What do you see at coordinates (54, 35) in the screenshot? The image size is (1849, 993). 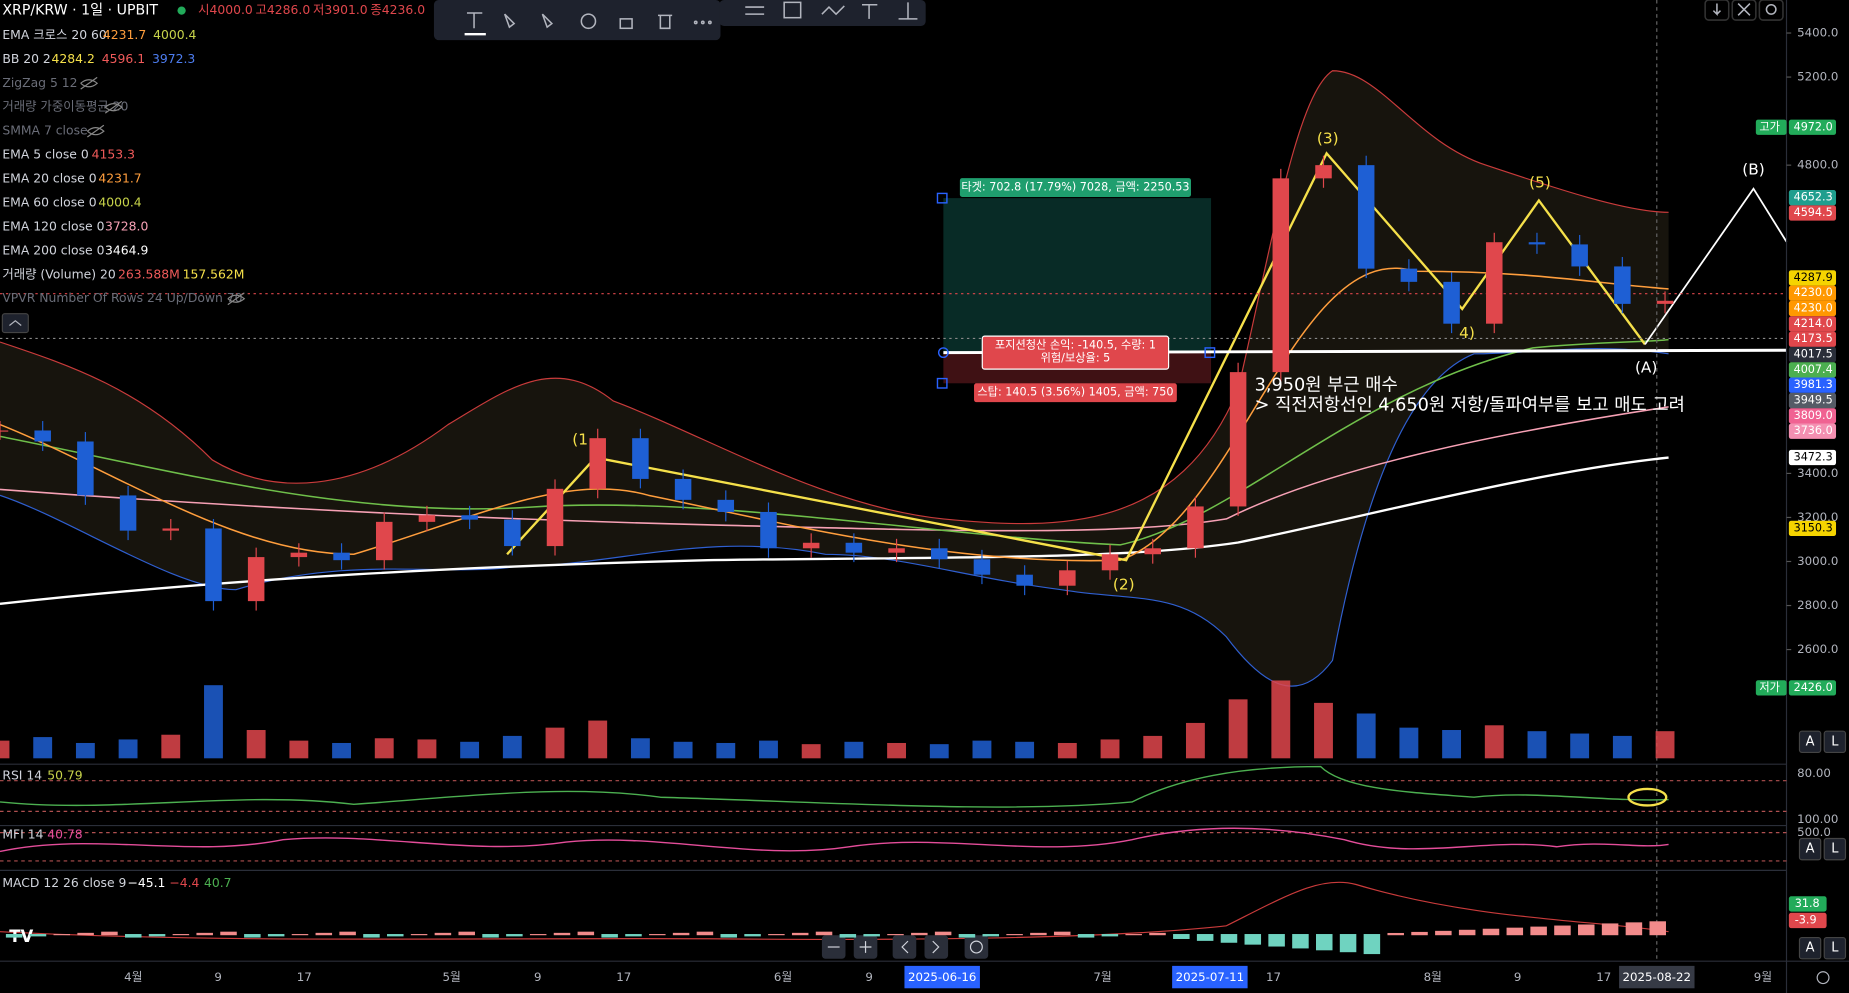 I see `legend-name: EMA 크로스 20 60` at bounding box center [54, 35].